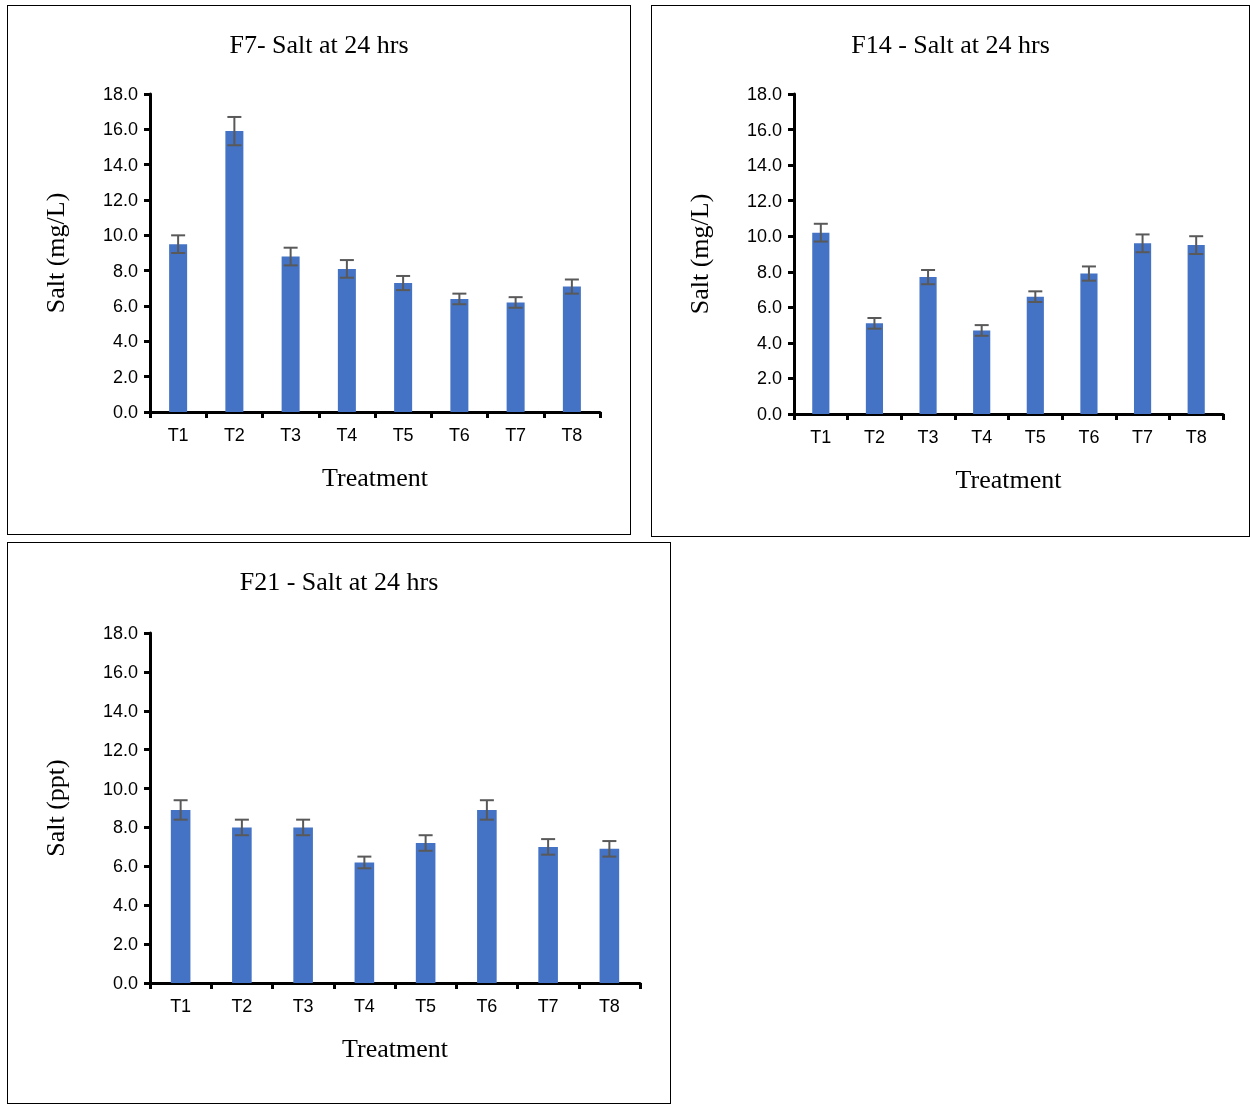 The width and height of the screenshot is (1250, 1104). Describe the element at coordinates (339, 581) in the screenshot. I see `chart-title: F21 - Salt at 24 hrs` at that location.